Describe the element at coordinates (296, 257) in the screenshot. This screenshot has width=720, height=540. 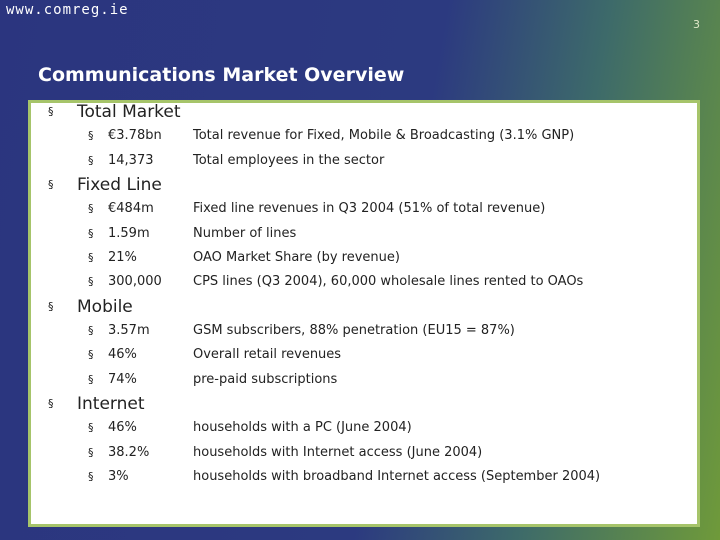
I see `item-description: OAO Market Share (by revenue)` at that location.